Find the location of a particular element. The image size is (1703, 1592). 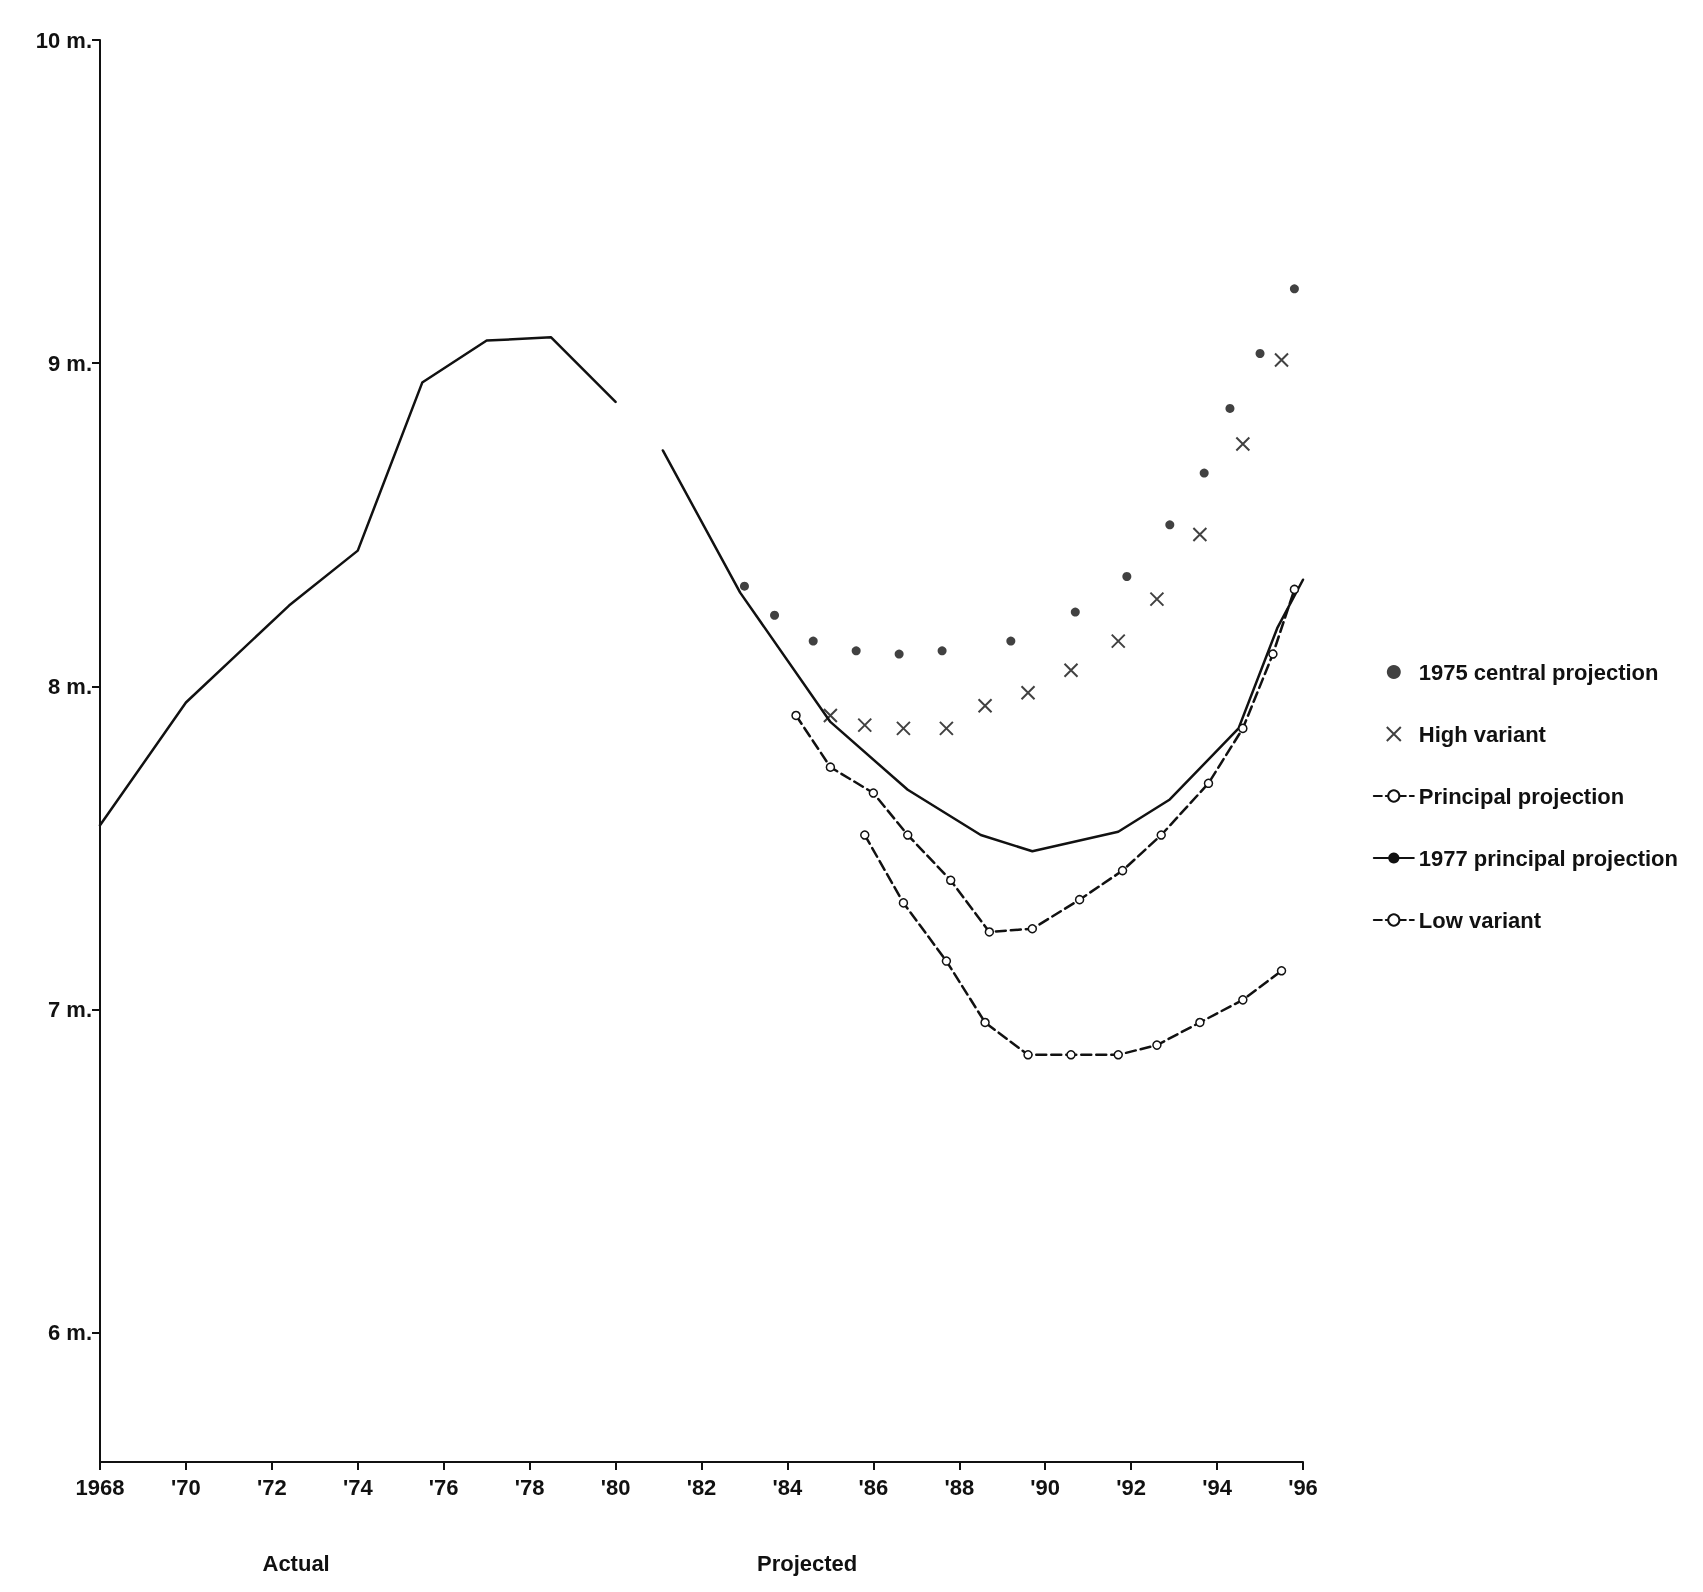

legend-label: Principal projection is located at coordinates (1521, 796).